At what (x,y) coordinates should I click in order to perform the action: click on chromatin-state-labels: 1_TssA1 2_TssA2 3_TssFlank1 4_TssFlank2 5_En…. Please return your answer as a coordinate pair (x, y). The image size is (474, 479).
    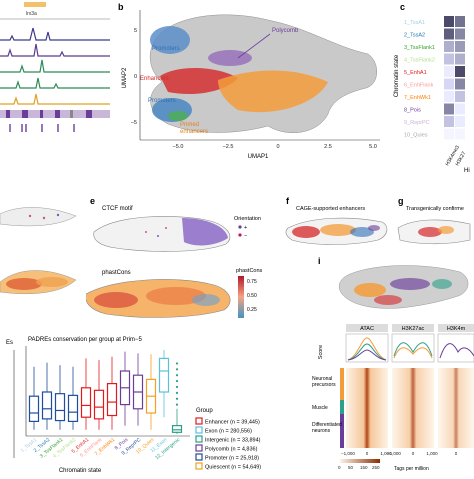
    Looking at the image, I should click on (419, 79).